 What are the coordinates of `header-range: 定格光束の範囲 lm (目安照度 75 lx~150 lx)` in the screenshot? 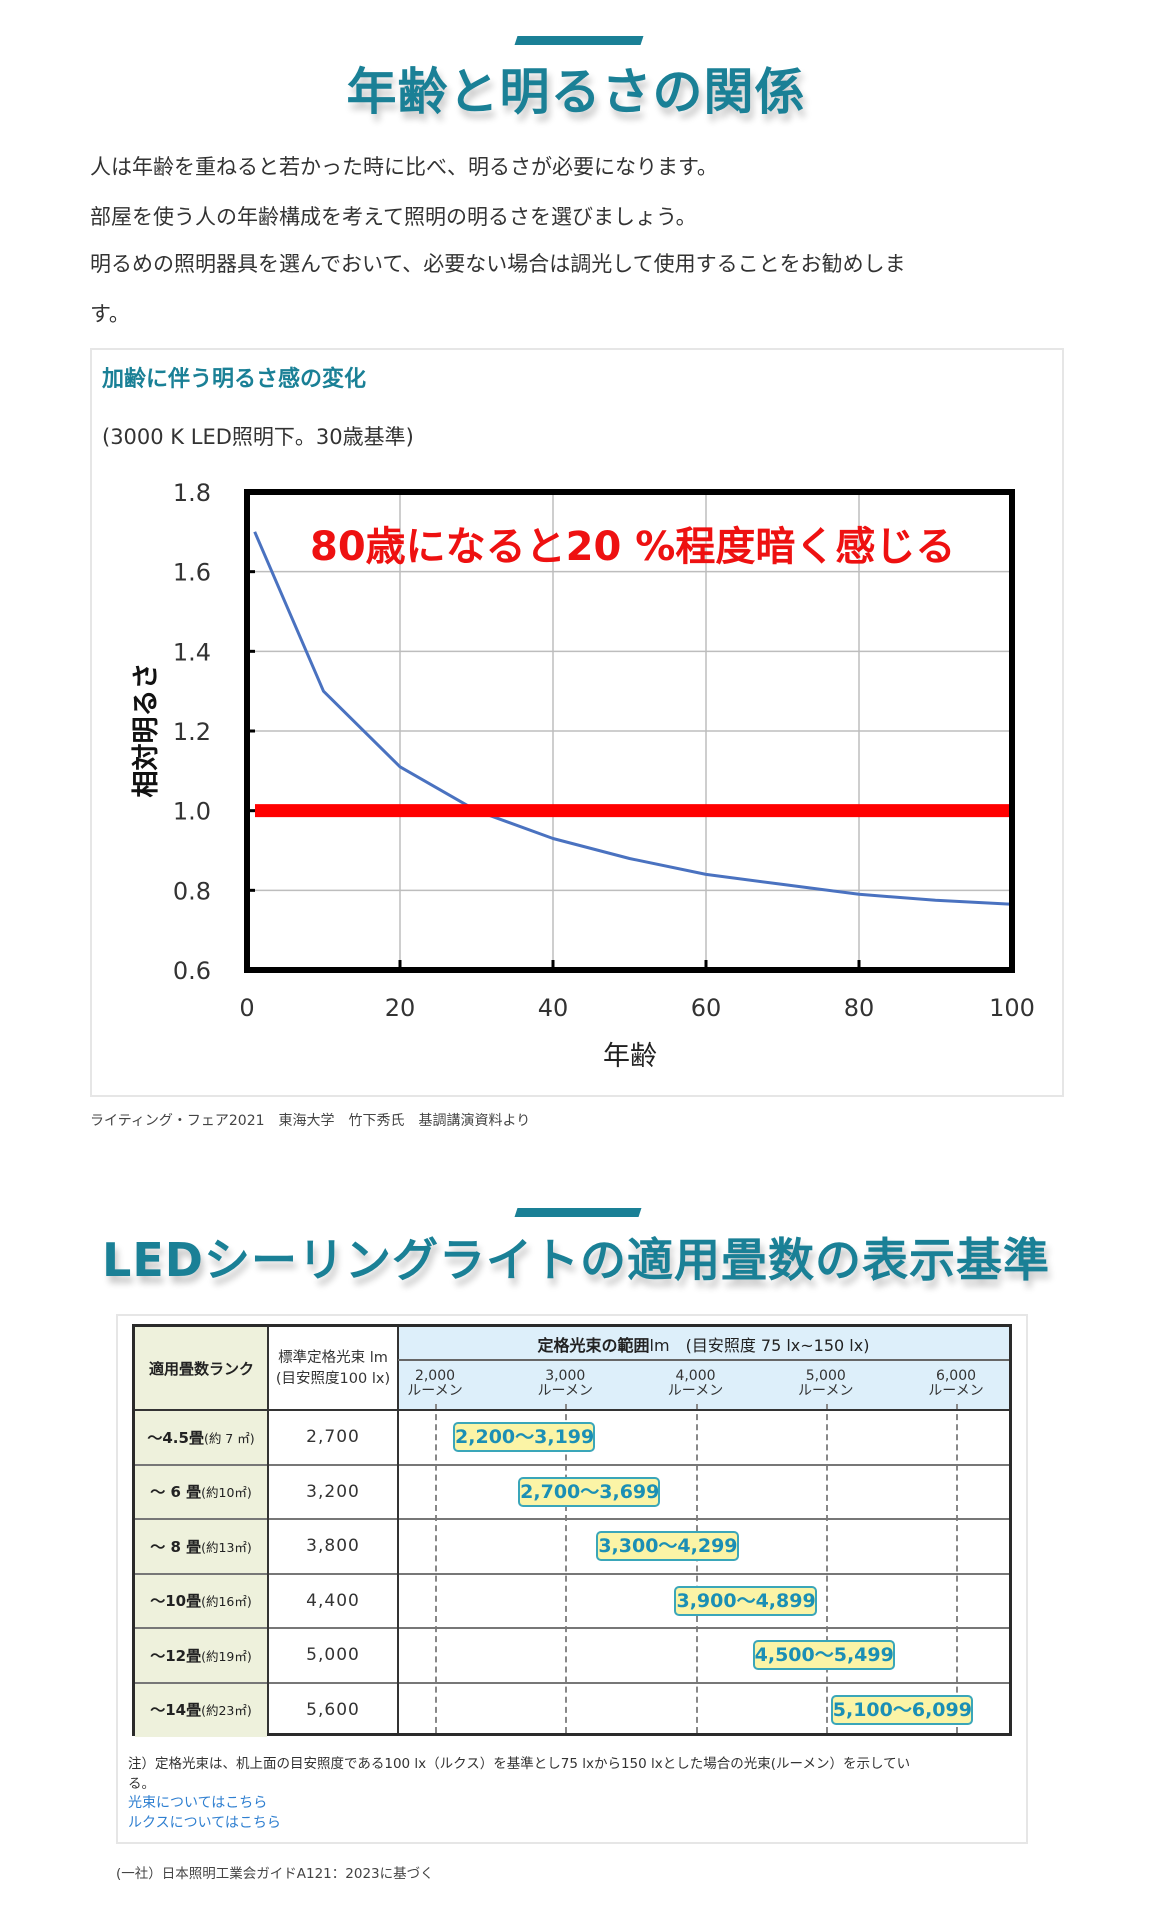 It's located at (703, 1343).